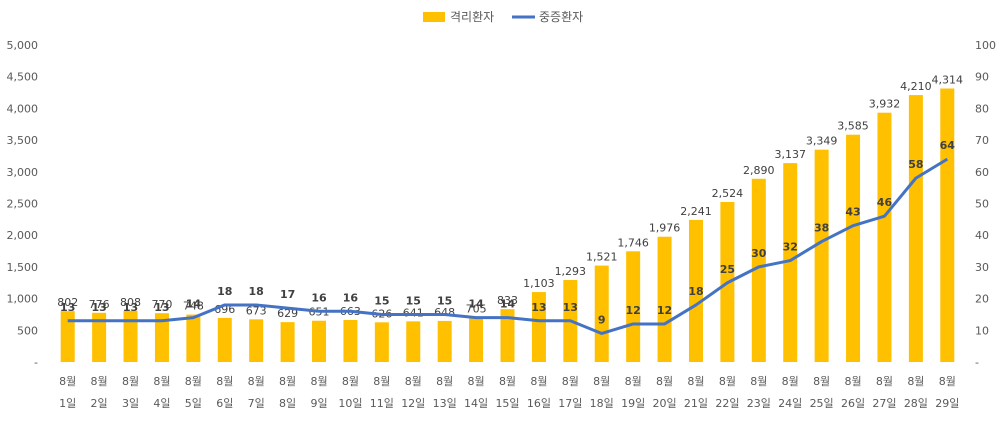  Describe the element at coordinates (256, 403) in the screenshot. I see `x-tick-label-day: 7일` at that location.